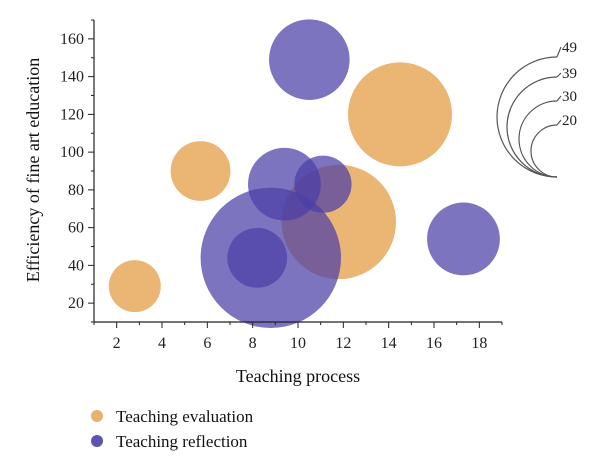 Image resolution: width=600 pixels, height=475 pixels. Describe the element at coordinates (72, 152) in the screenshot. I see `y-tick-label: 100` at that location.